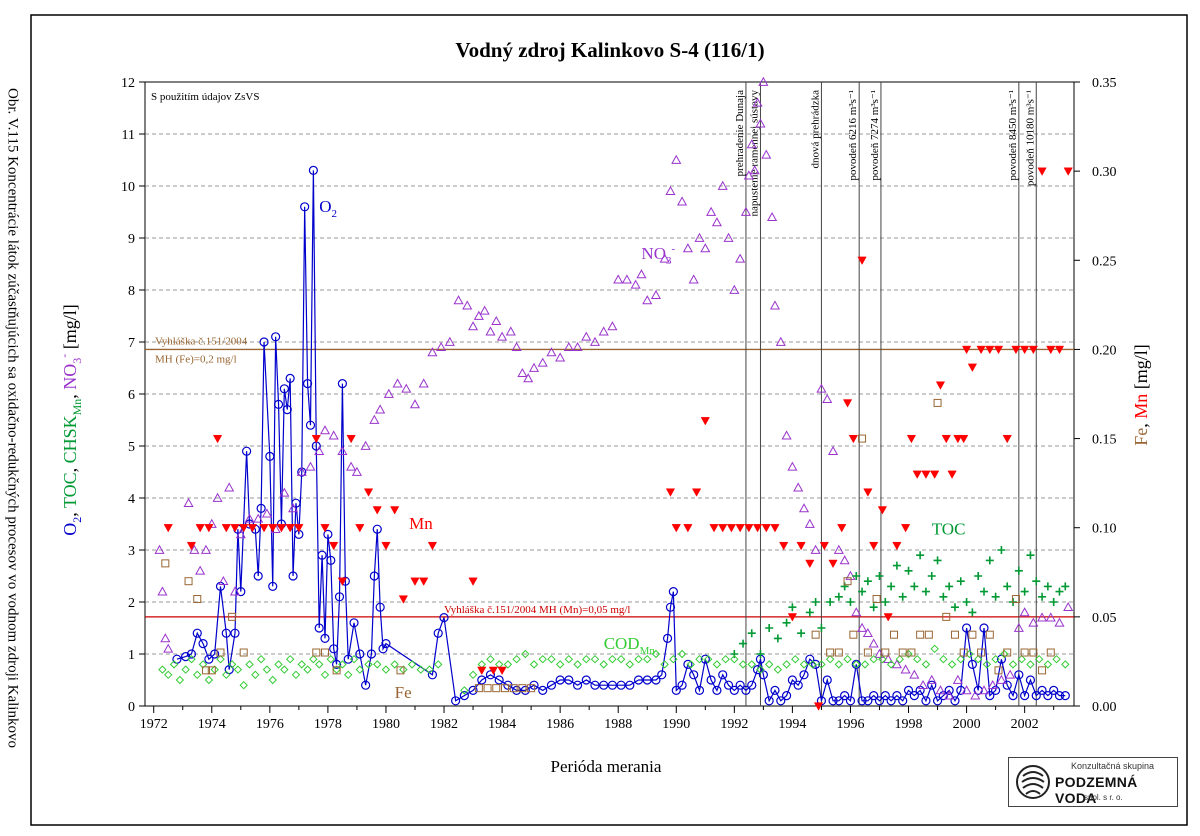  Describe the element at coordinates (1104, 529) in the screenshot. I see `y-tick-label-right: 0.10` at that location.